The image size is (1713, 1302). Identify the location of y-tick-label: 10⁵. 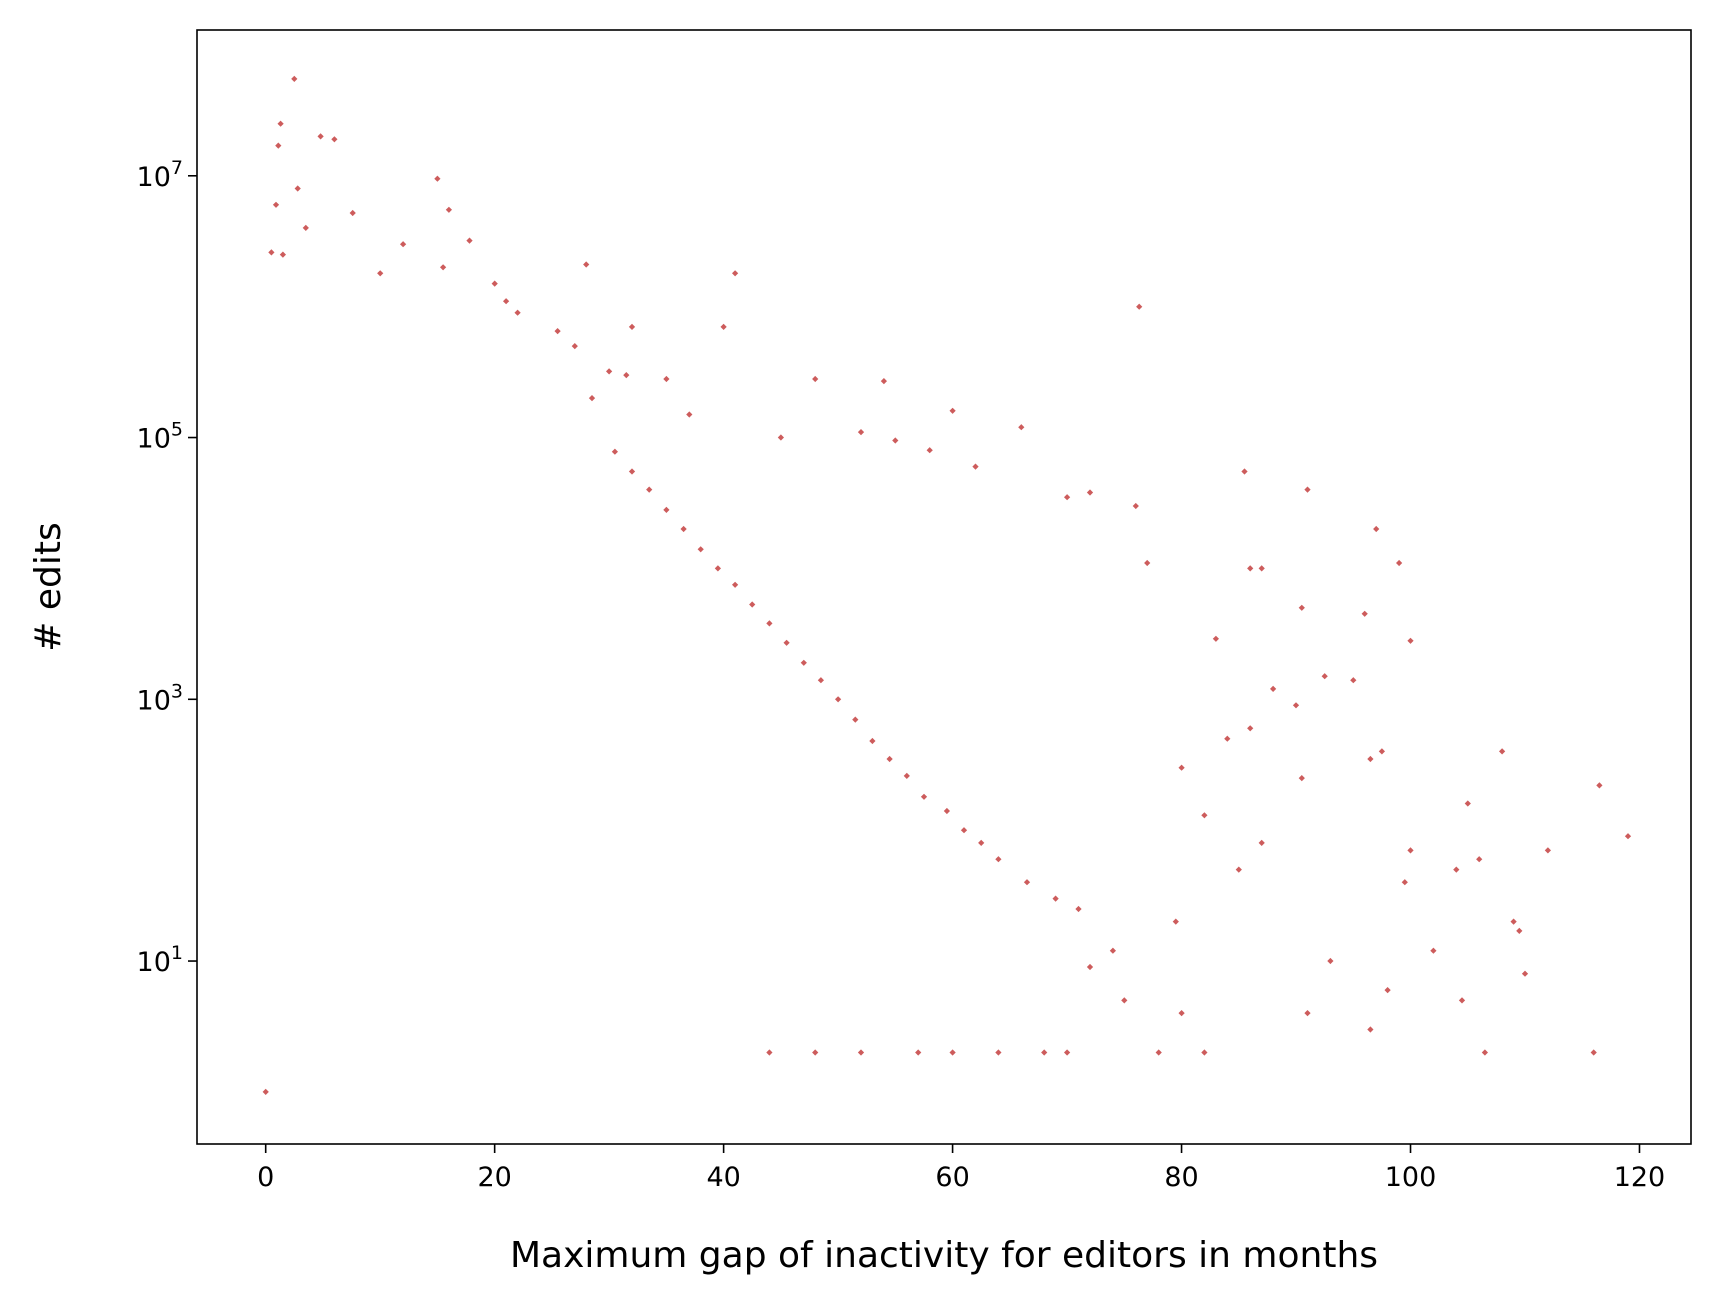
(160, 437).